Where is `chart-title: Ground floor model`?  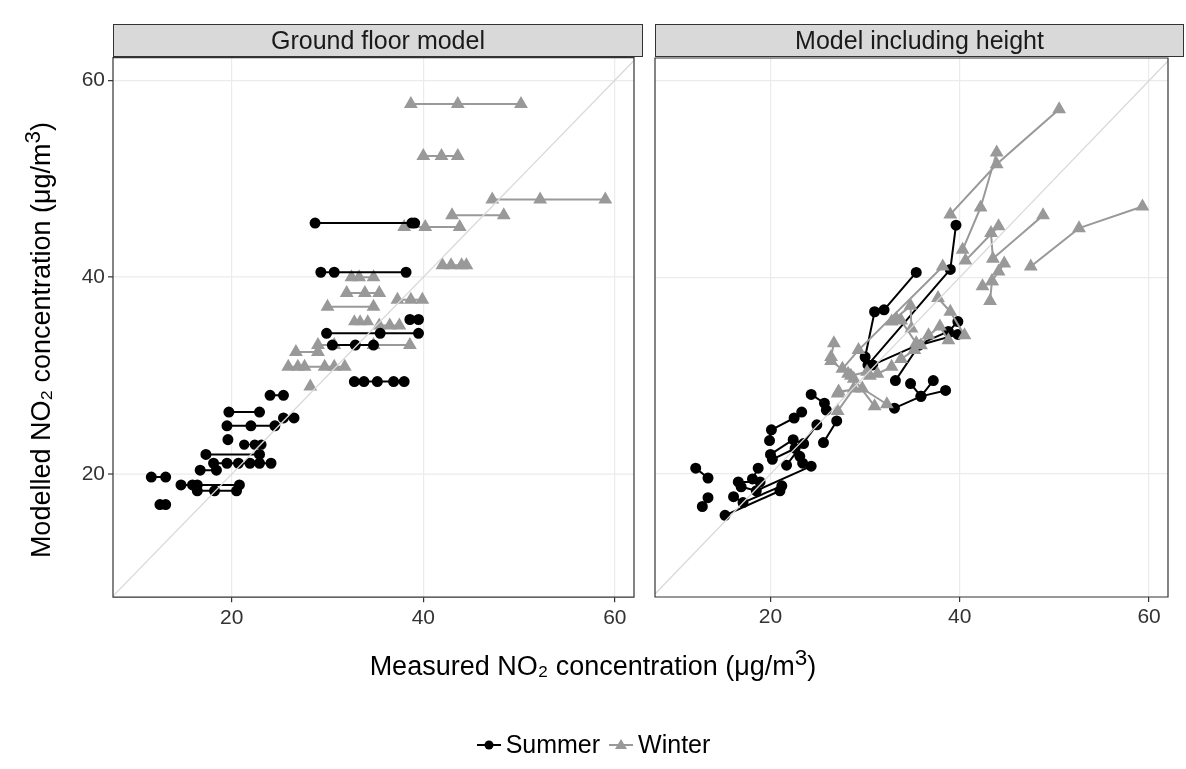
chart-title: Ground floor model is located at coordinates (378, 40).